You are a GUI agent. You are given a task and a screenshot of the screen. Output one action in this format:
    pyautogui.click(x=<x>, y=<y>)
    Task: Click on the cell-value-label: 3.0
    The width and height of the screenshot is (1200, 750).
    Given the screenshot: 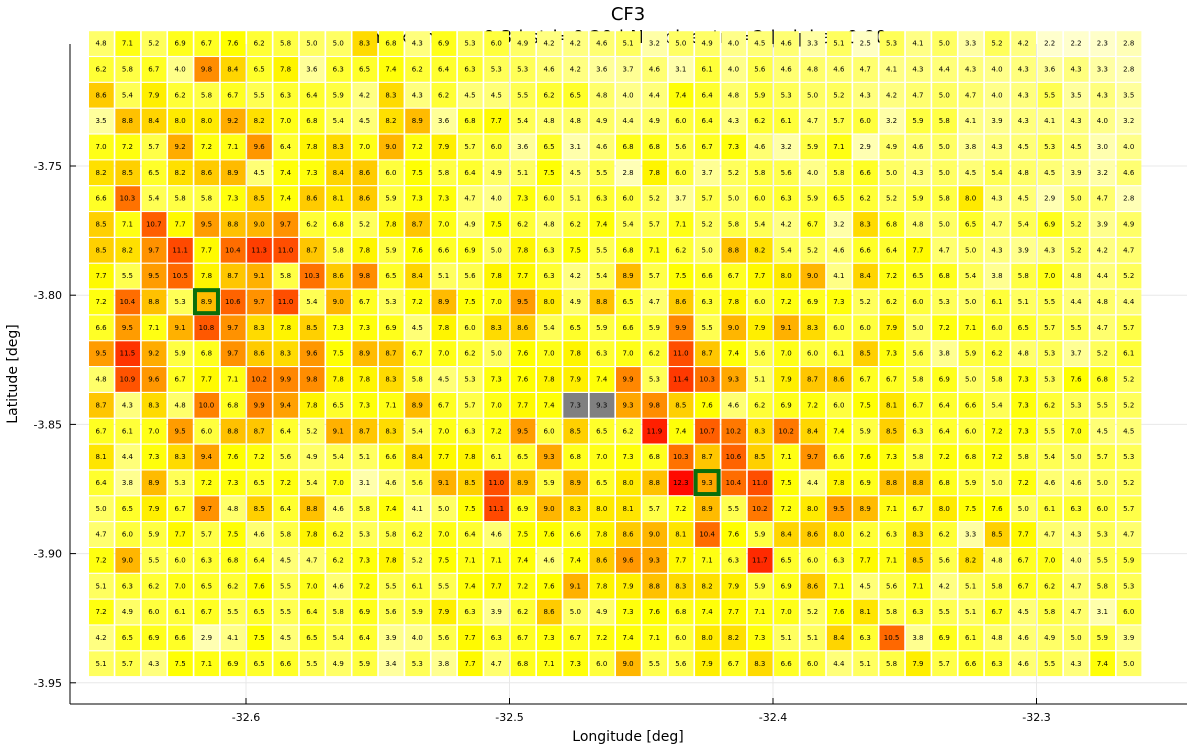 What is the action you would take?
    pyautogui.click(x=1102, y=147)
    